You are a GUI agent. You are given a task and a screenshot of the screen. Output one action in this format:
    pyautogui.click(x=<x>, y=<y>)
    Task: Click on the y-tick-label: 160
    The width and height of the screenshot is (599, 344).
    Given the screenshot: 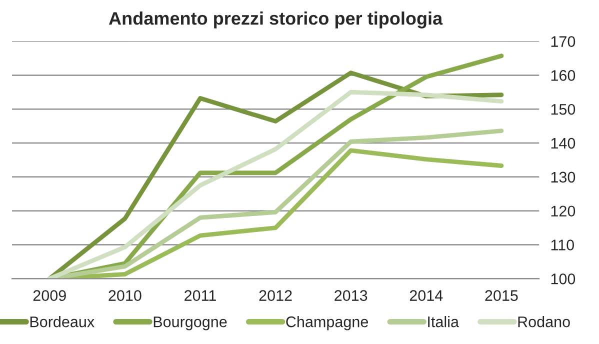 What is the action you would take?
    pyautogui.click(x=563, y=75)
    